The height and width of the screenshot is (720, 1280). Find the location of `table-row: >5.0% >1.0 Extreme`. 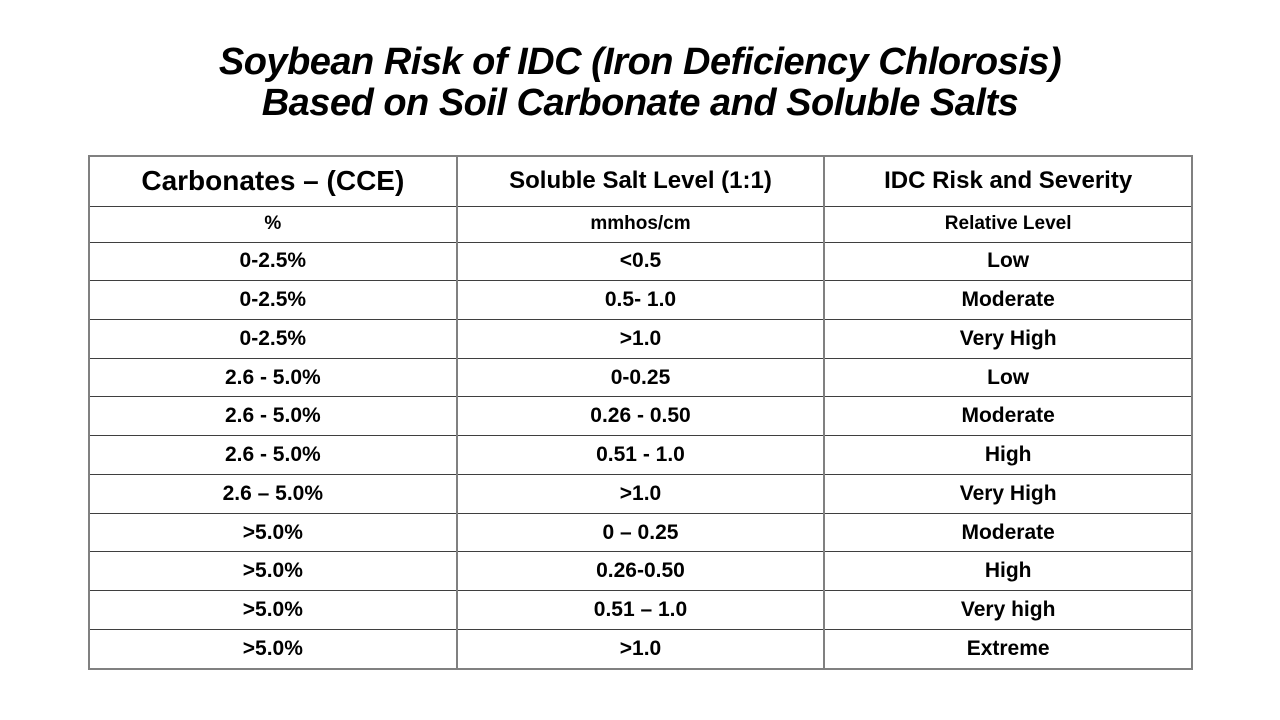

table-row: >5.0% >1.0 Extreme is located at coordinates (640, 649).